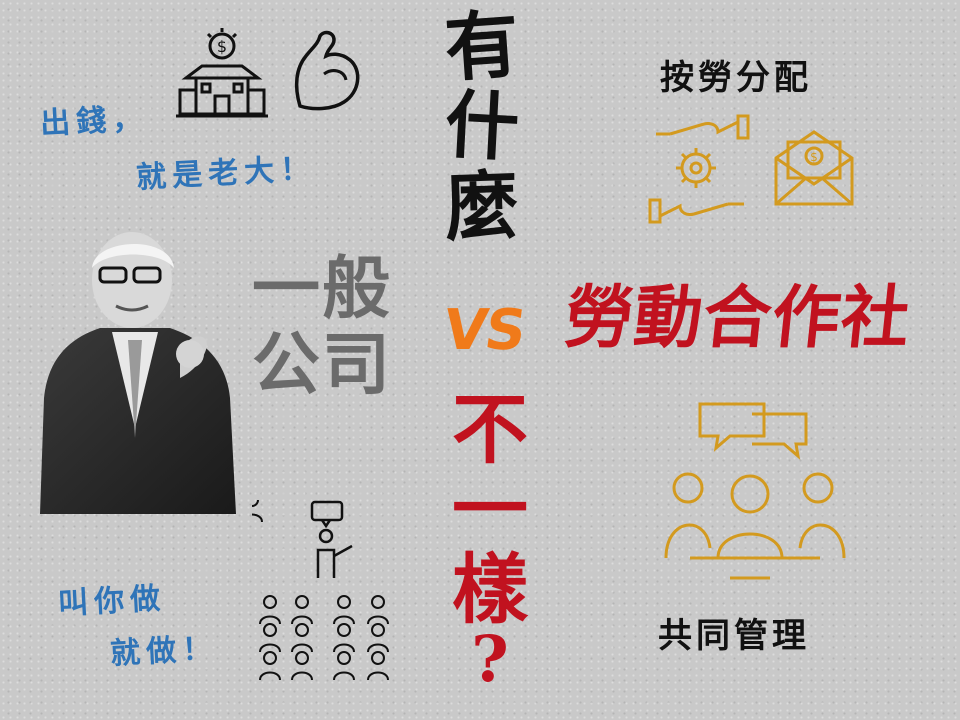 This screenshot has height=720, width=960. I want to click on center-char-4: 不, so click(490, 429).